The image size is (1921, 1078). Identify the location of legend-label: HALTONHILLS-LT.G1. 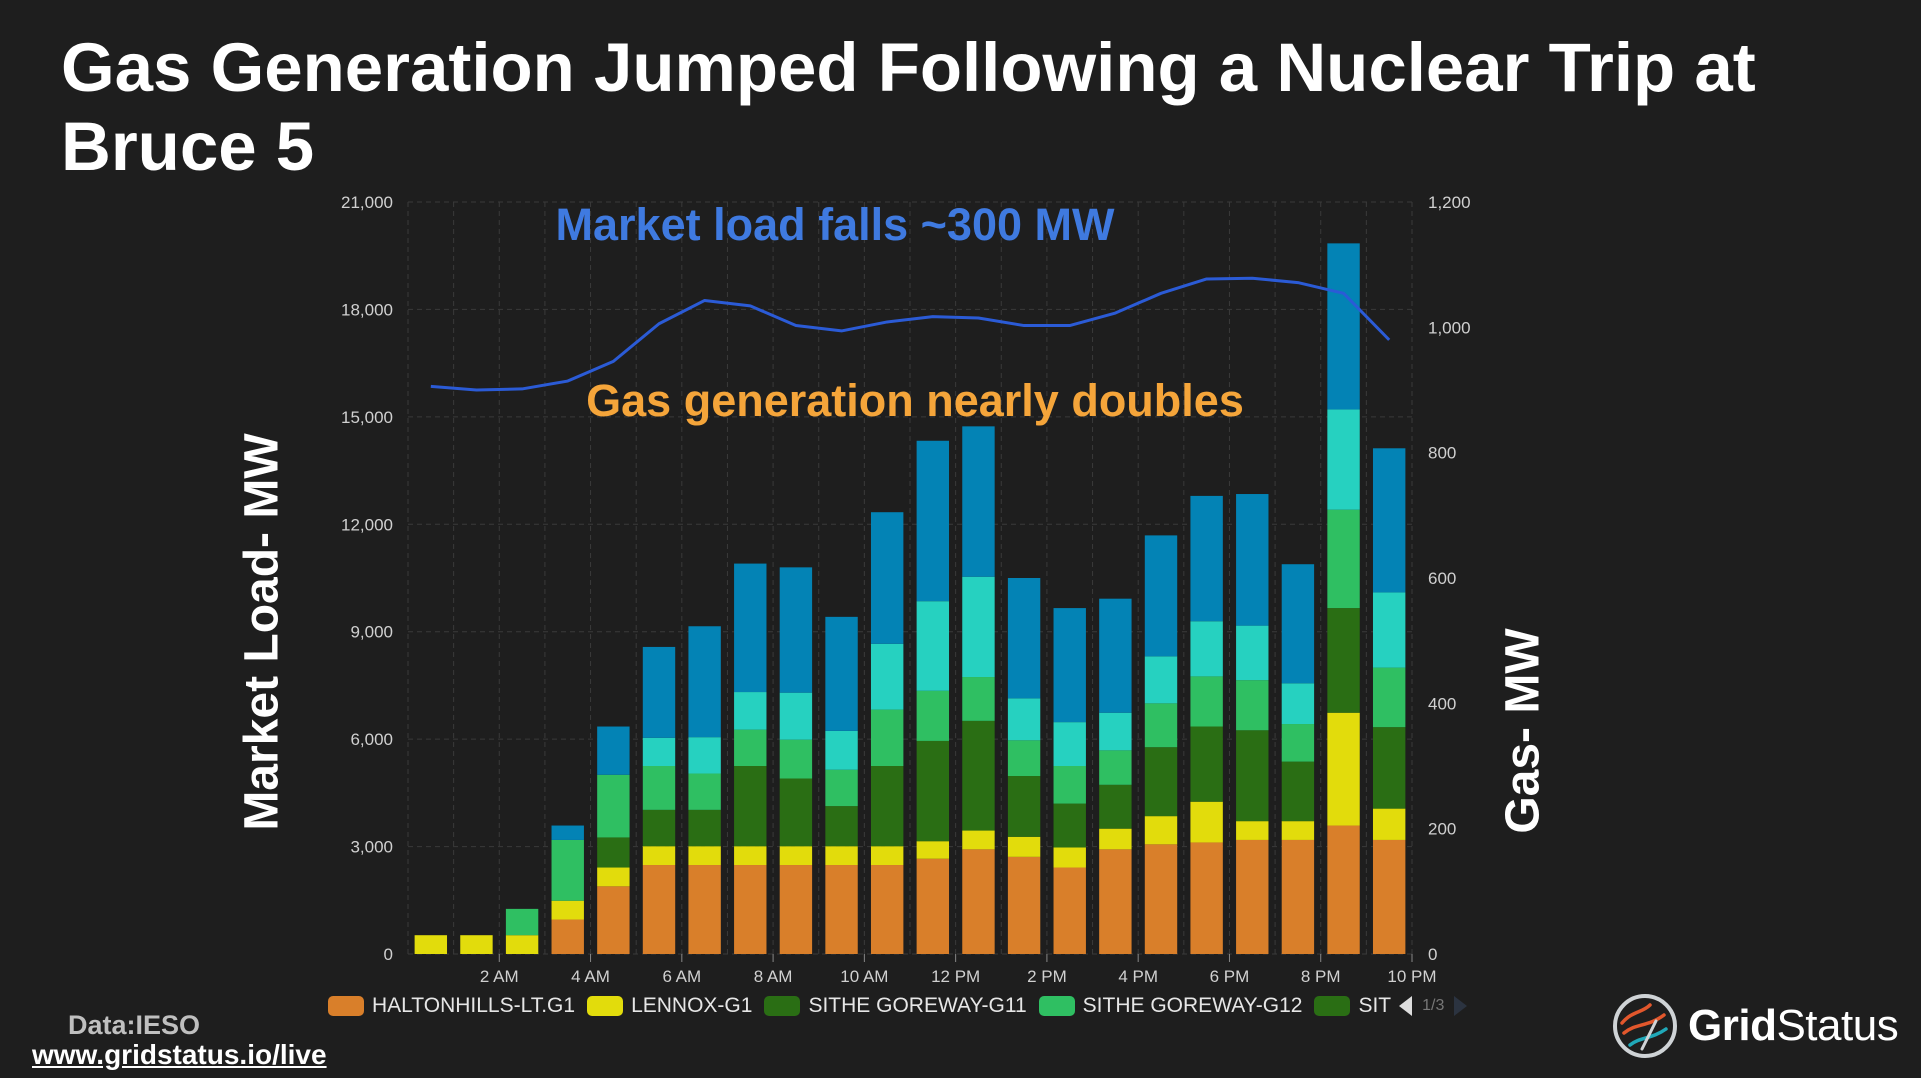
(474, 1005).